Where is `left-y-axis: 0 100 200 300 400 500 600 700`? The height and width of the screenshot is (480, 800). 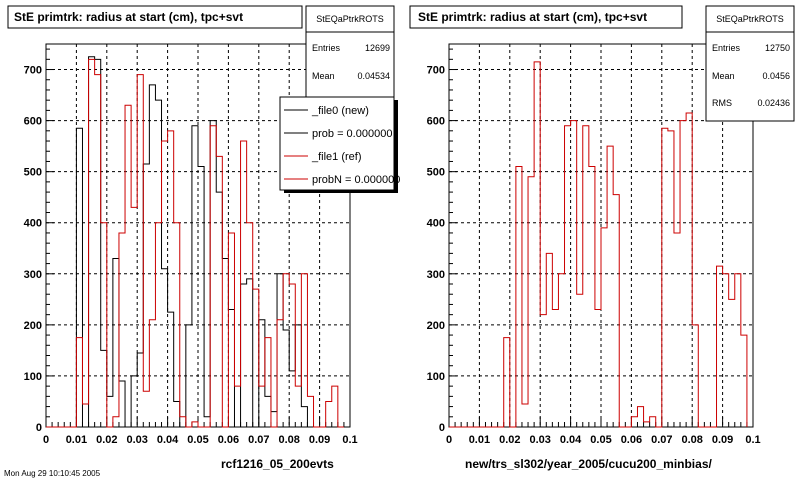
left-y-axis: 0 100 200 300 400 500 600 700 is located at coordinates (39, 241).